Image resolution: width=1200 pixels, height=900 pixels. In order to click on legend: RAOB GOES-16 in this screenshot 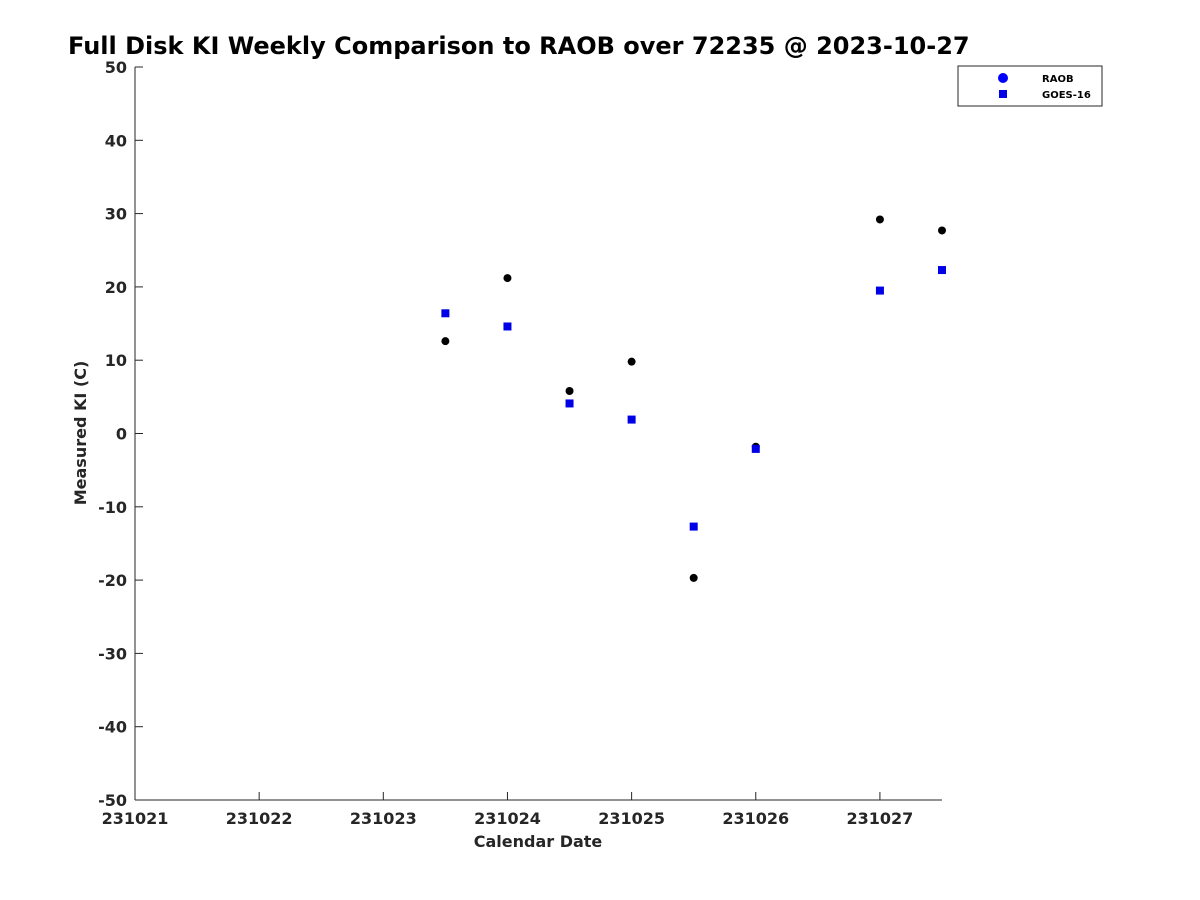, I will do `click(1030, 86)`.